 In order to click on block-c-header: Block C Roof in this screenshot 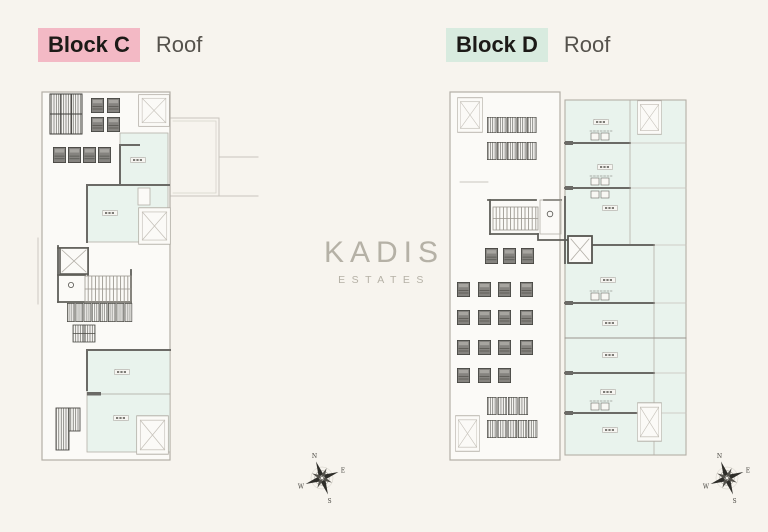, I will do `click(120, 45)`.